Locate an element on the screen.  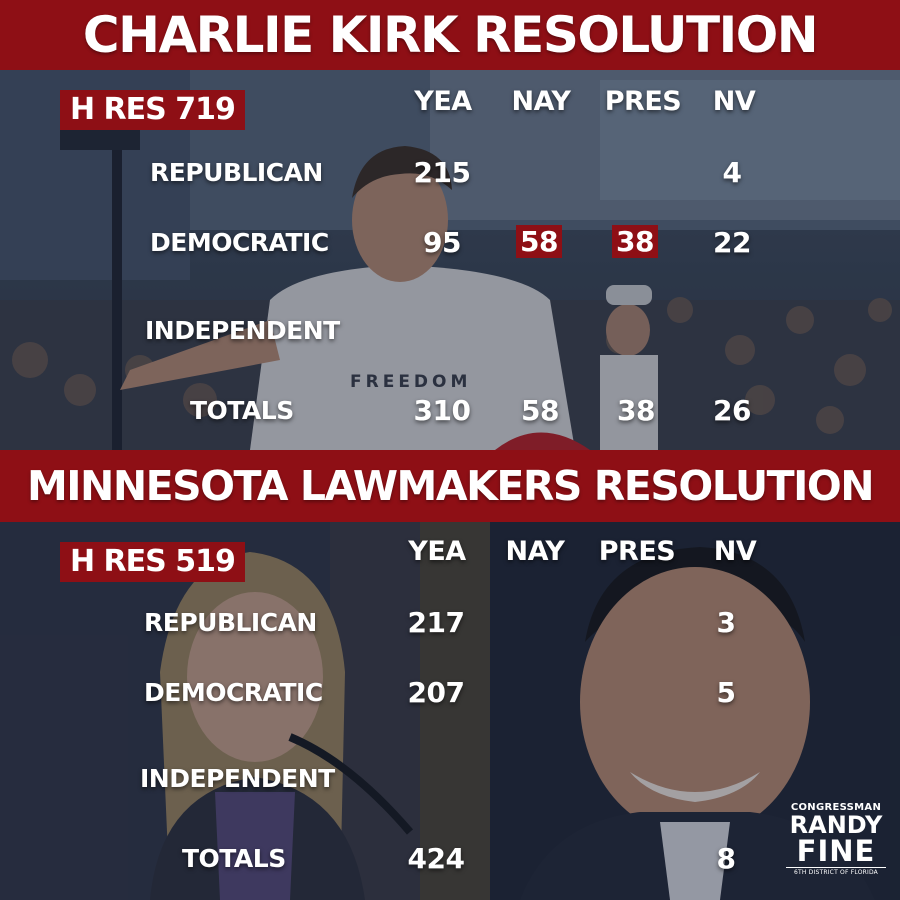
vote-pres-highlight: 38 is located at coordinates (635, 241).